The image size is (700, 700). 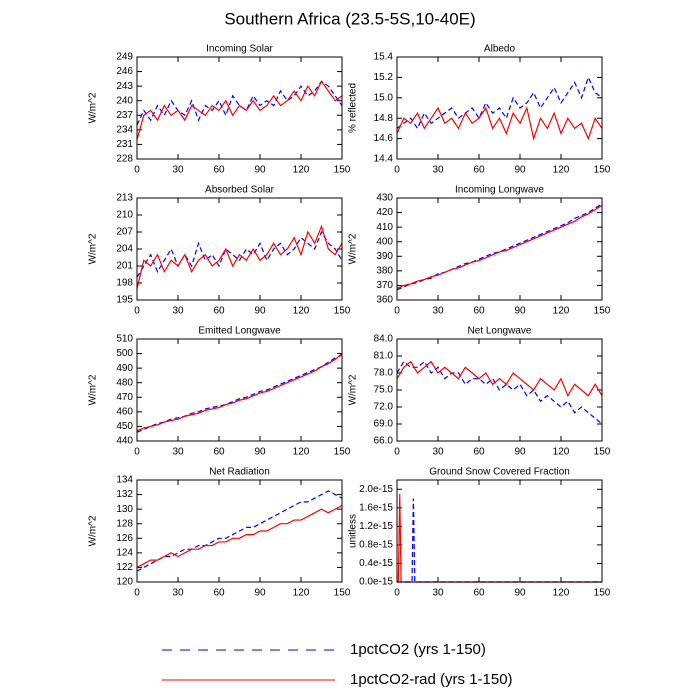 I want to click on panel-title: Emitted Longwave, so click(x=239, y=331).